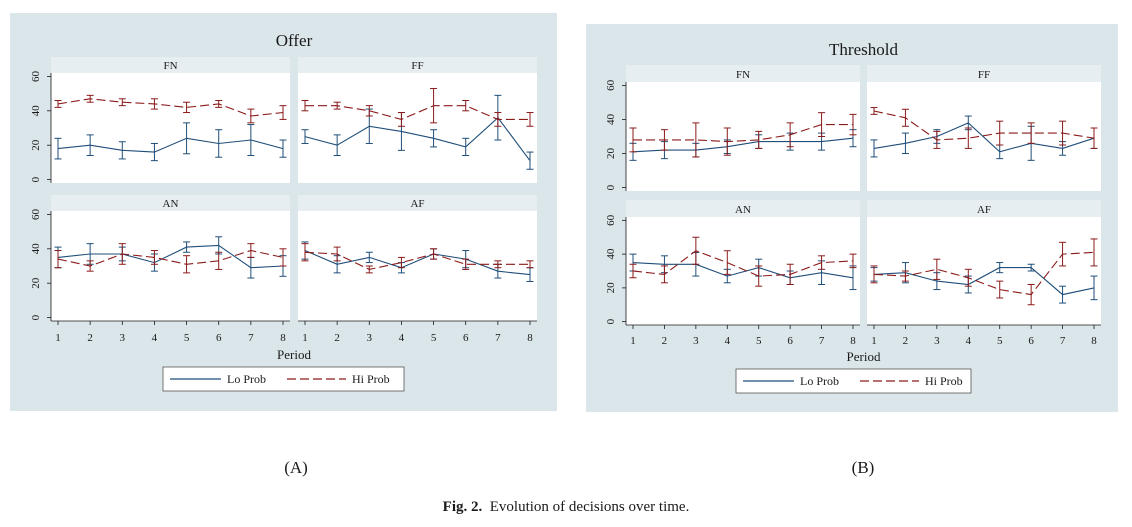  Describe the element at coordinates (371, 379) in the screenshot. I see `offer-legend-hi-label: Hi Prob` at that location.